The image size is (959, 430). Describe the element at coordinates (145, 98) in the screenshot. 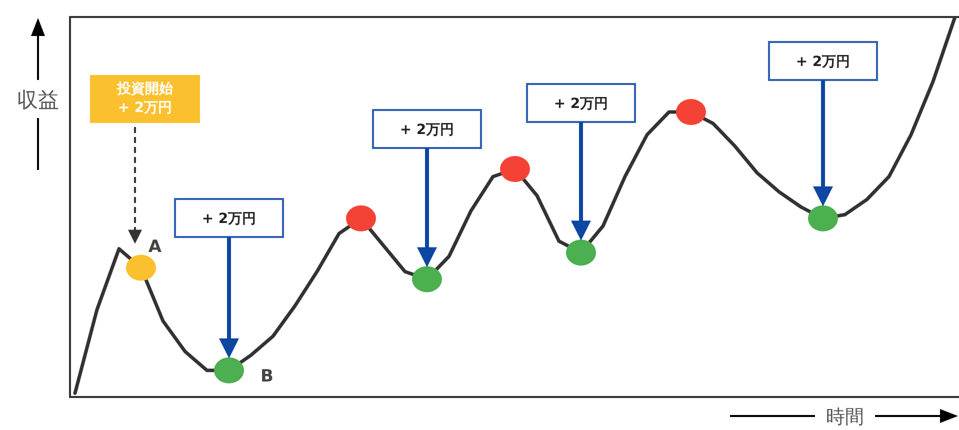

I see `annotation: 投資開始 + 2万円` at that location.